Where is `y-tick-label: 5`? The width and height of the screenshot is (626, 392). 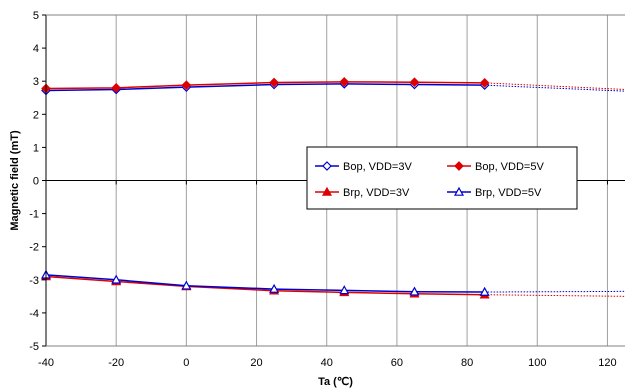
y-tick-label: 5 is located at coordinates (36, 16).